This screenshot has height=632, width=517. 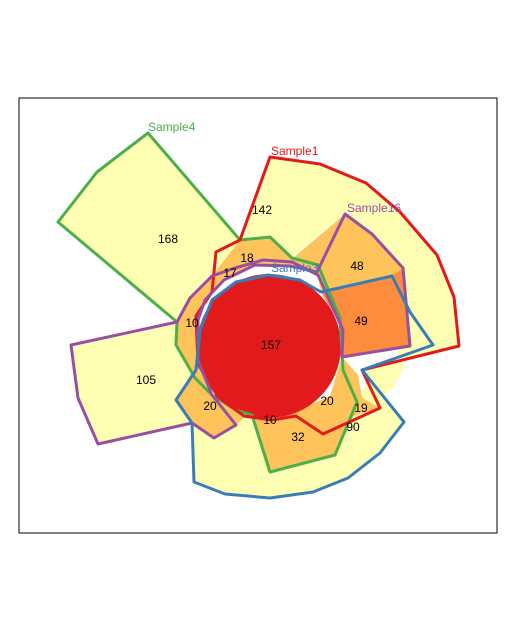 I want to click on sample3-label: Sample3, so click(x=295, y=268).